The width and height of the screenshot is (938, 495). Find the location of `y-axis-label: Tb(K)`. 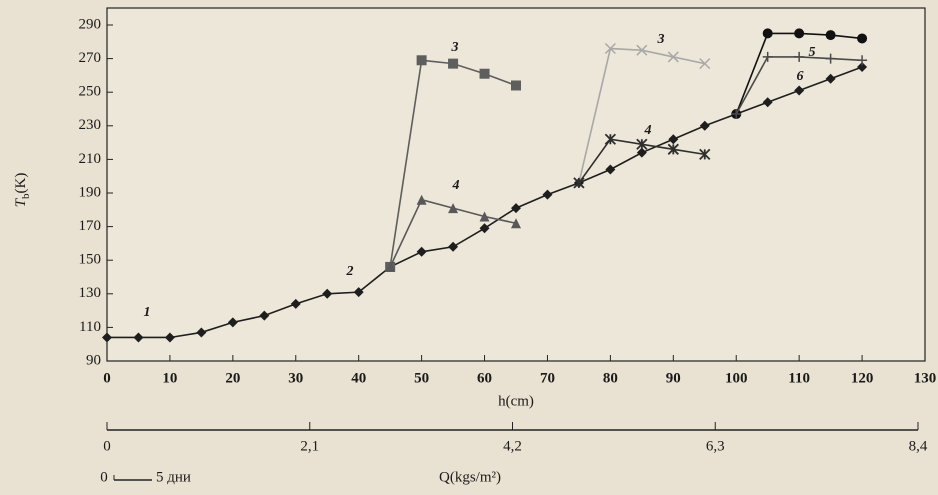

y-axis-label: Tb(K) is located at coordinates (22, 190).